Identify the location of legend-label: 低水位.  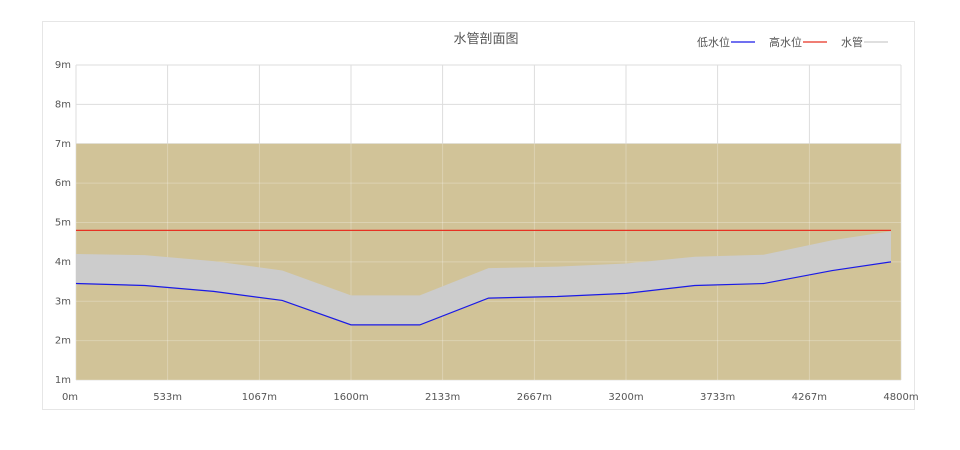
(713, 42).